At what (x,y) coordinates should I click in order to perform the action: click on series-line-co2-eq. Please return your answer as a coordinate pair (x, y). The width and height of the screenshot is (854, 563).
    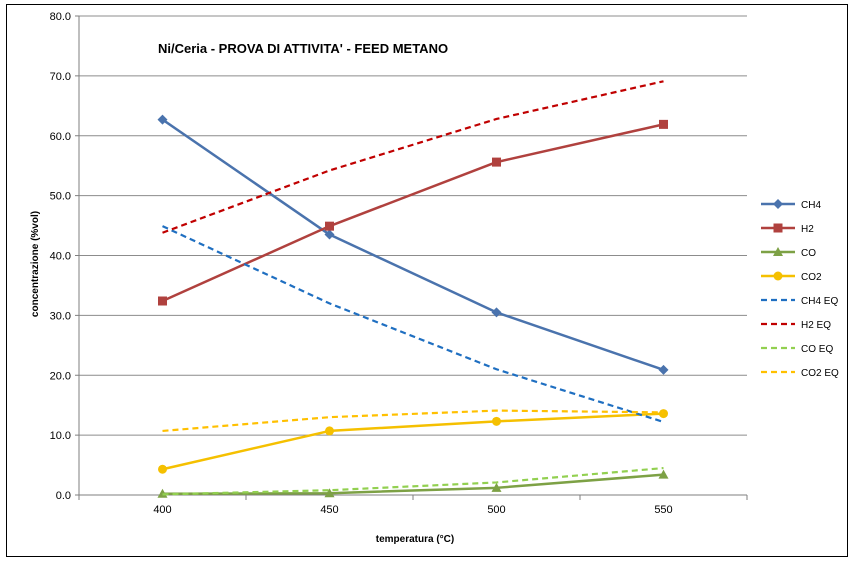
    Looking at the image, I should click on (413, 421).